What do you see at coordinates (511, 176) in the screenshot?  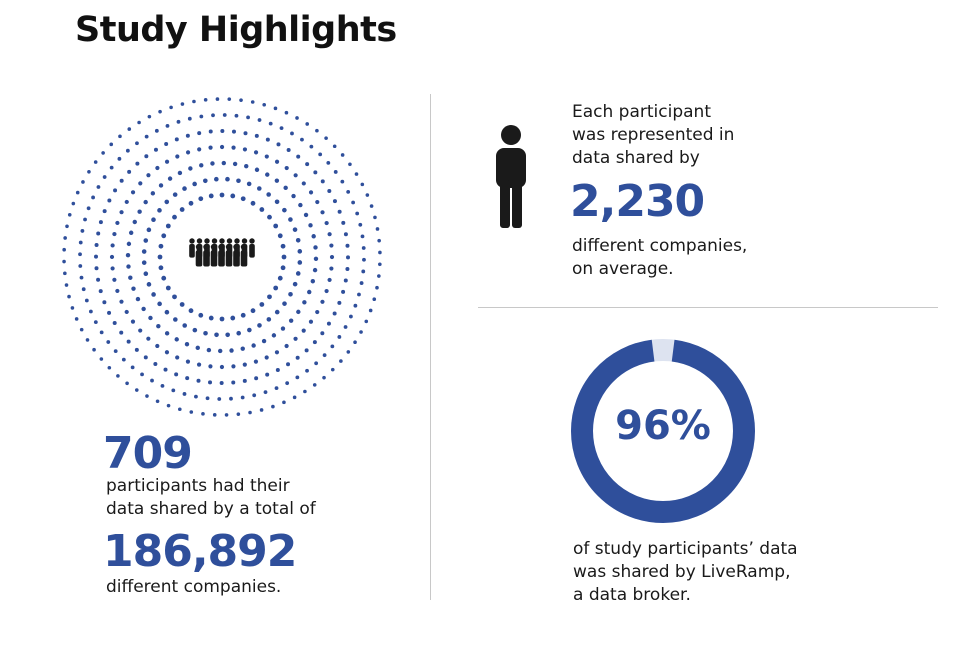 I see `person-icon` at bounding box center [511, 176].